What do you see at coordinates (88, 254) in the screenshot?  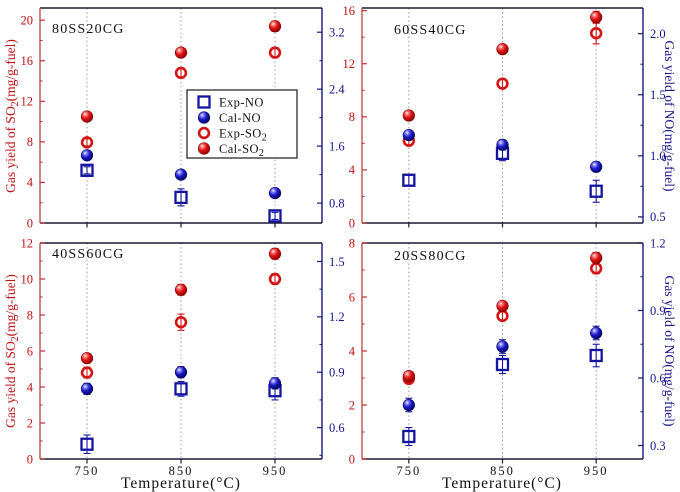 I see `panel-title-bottom-left: 40SS60CG` at bounding box center [88, 254].